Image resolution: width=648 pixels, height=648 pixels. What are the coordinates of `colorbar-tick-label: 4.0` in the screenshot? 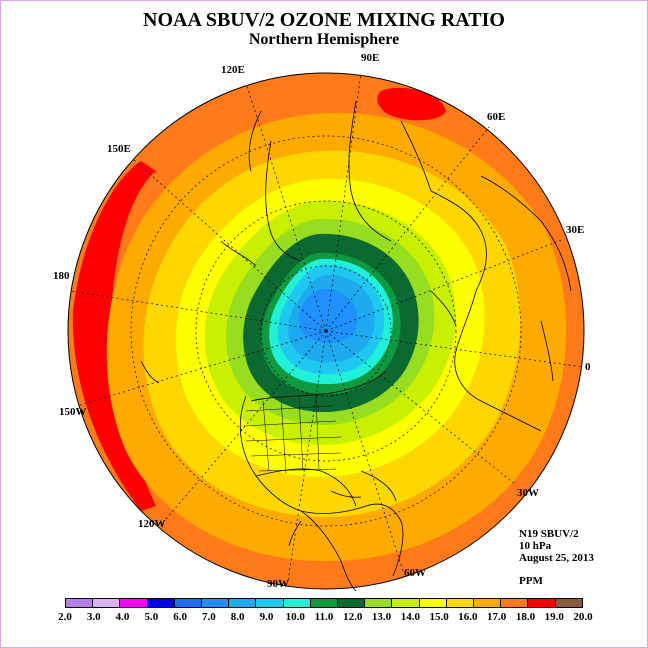 It's located at (122, 617).